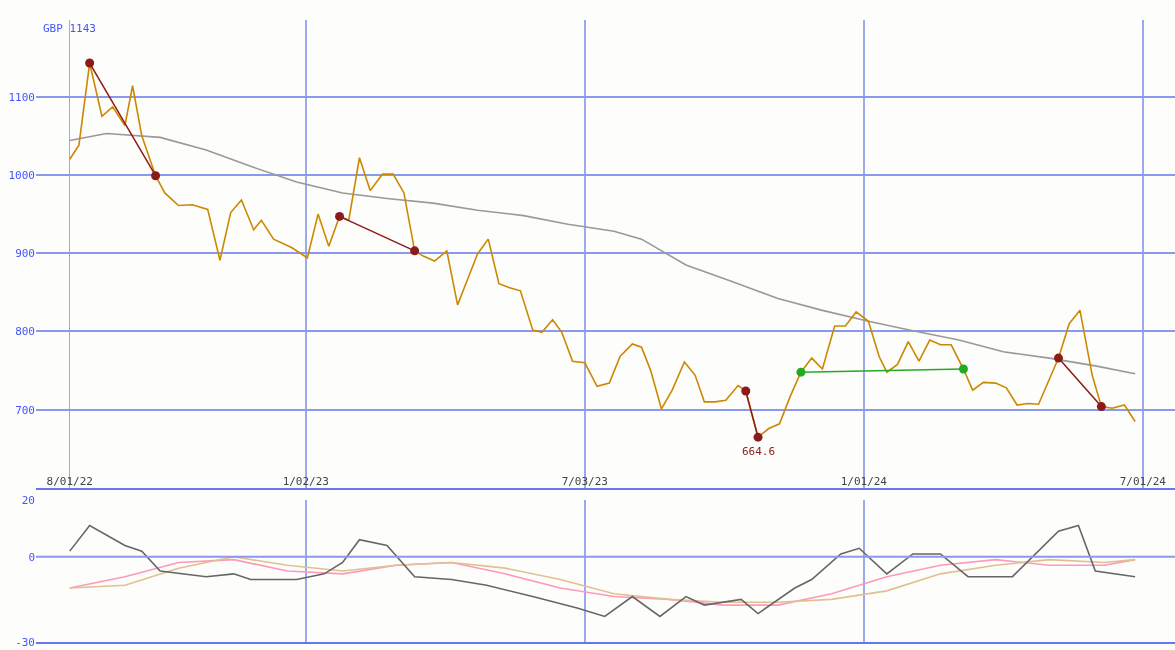 This screenshot has width=1175, height=650. Describe the element at coordinates (21, 97) in the screenshot. I see `y-tick-label: 1100` at that location.